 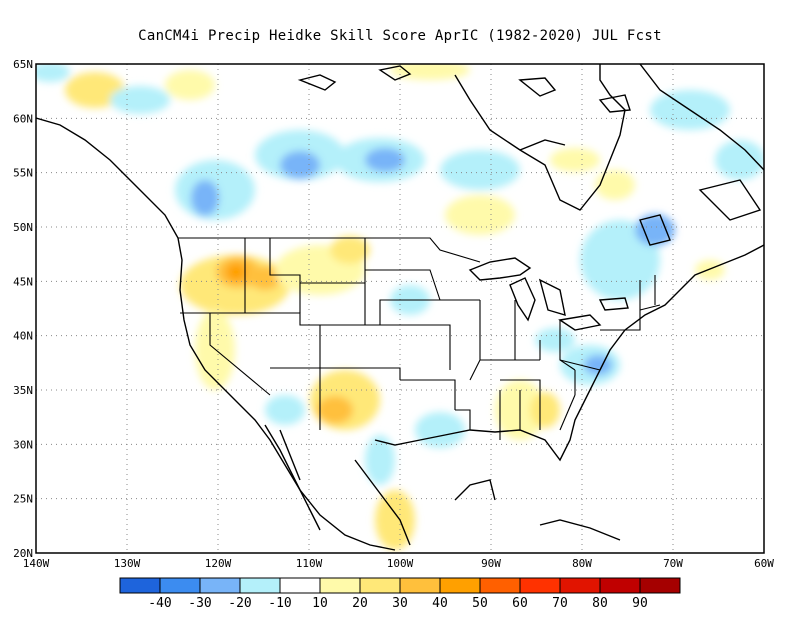 I want to click on colorbar-label: 80, so click(x=600, y=603).